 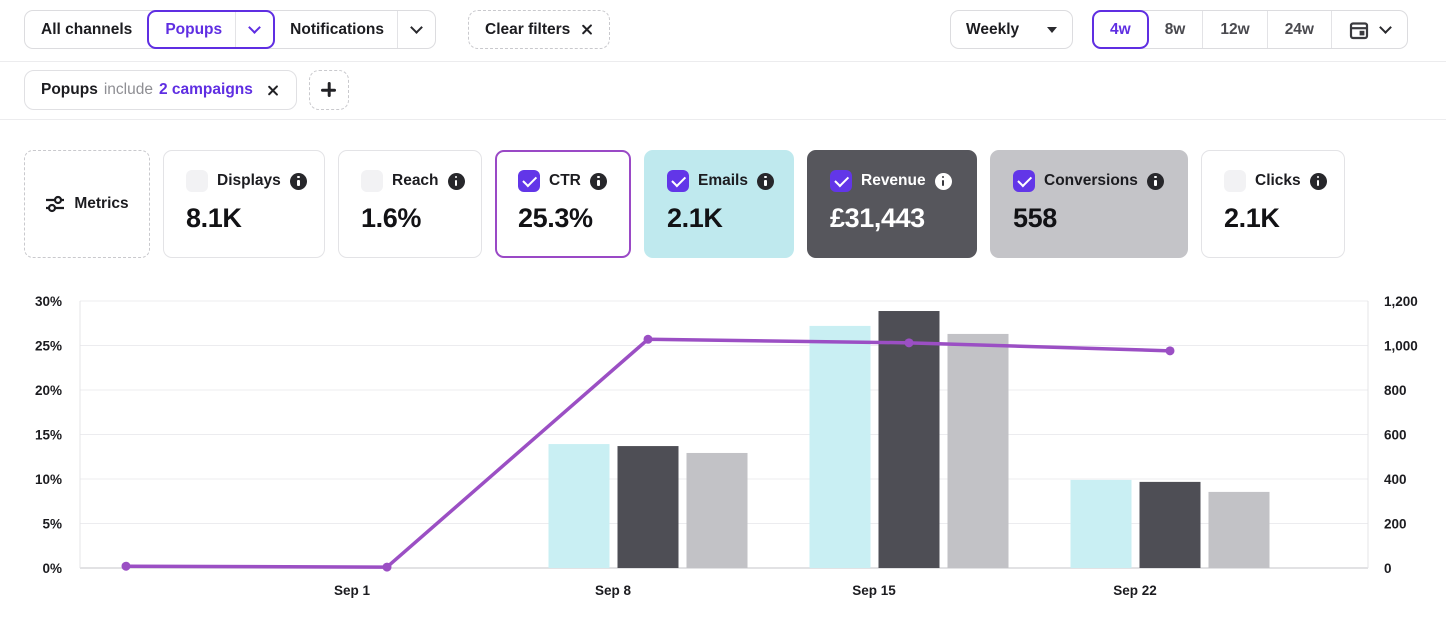 I want to click on svg-text: Sep 15, so click(x=874, y=590).